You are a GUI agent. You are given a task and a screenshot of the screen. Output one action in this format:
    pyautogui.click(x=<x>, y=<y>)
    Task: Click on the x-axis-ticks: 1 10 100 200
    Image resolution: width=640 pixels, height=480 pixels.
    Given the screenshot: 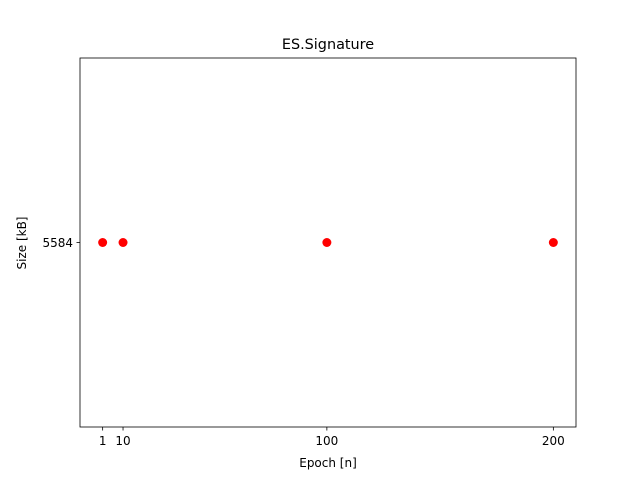 What is the action you would take?
    pyautogui.click(x=332, y=437)
    